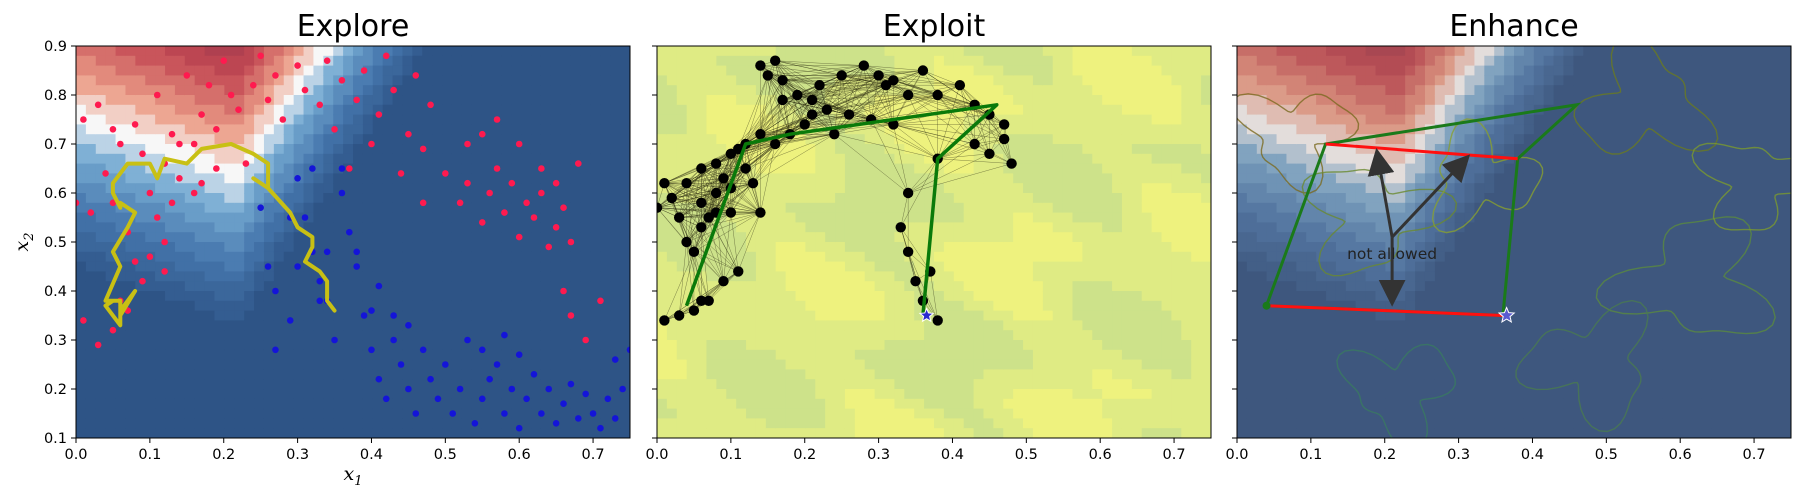 This screenshot has height=500, width=1800. I want to click on y-axis-ticks-explore: 0.10.20.30.40.50.60.70.80.9, so click(60, 243).